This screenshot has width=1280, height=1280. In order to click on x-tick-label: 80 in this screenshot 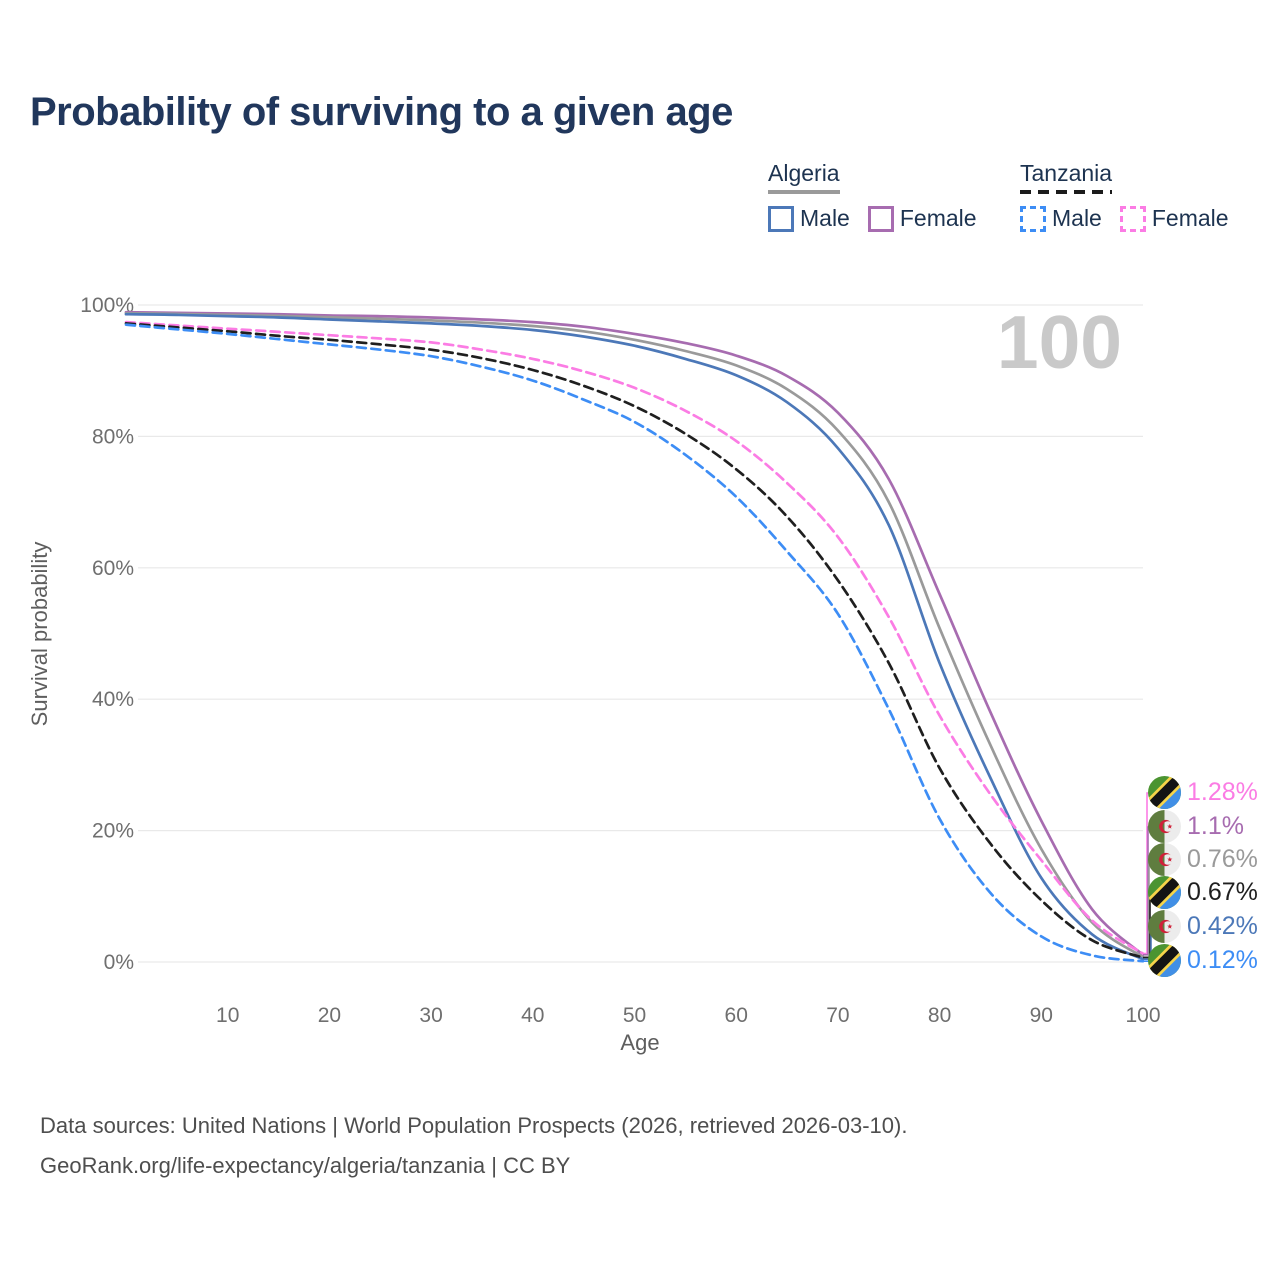, I will do `click(939, 1015)`.